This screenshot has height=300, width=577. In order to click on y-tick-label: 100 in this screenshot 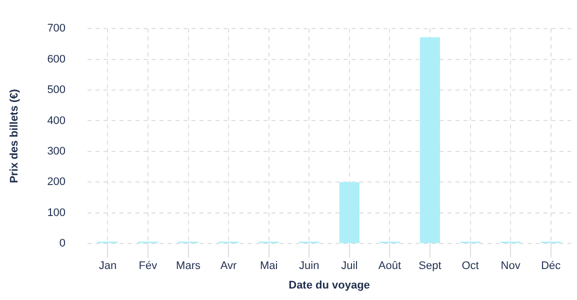, I will do `click(56, 212)`.